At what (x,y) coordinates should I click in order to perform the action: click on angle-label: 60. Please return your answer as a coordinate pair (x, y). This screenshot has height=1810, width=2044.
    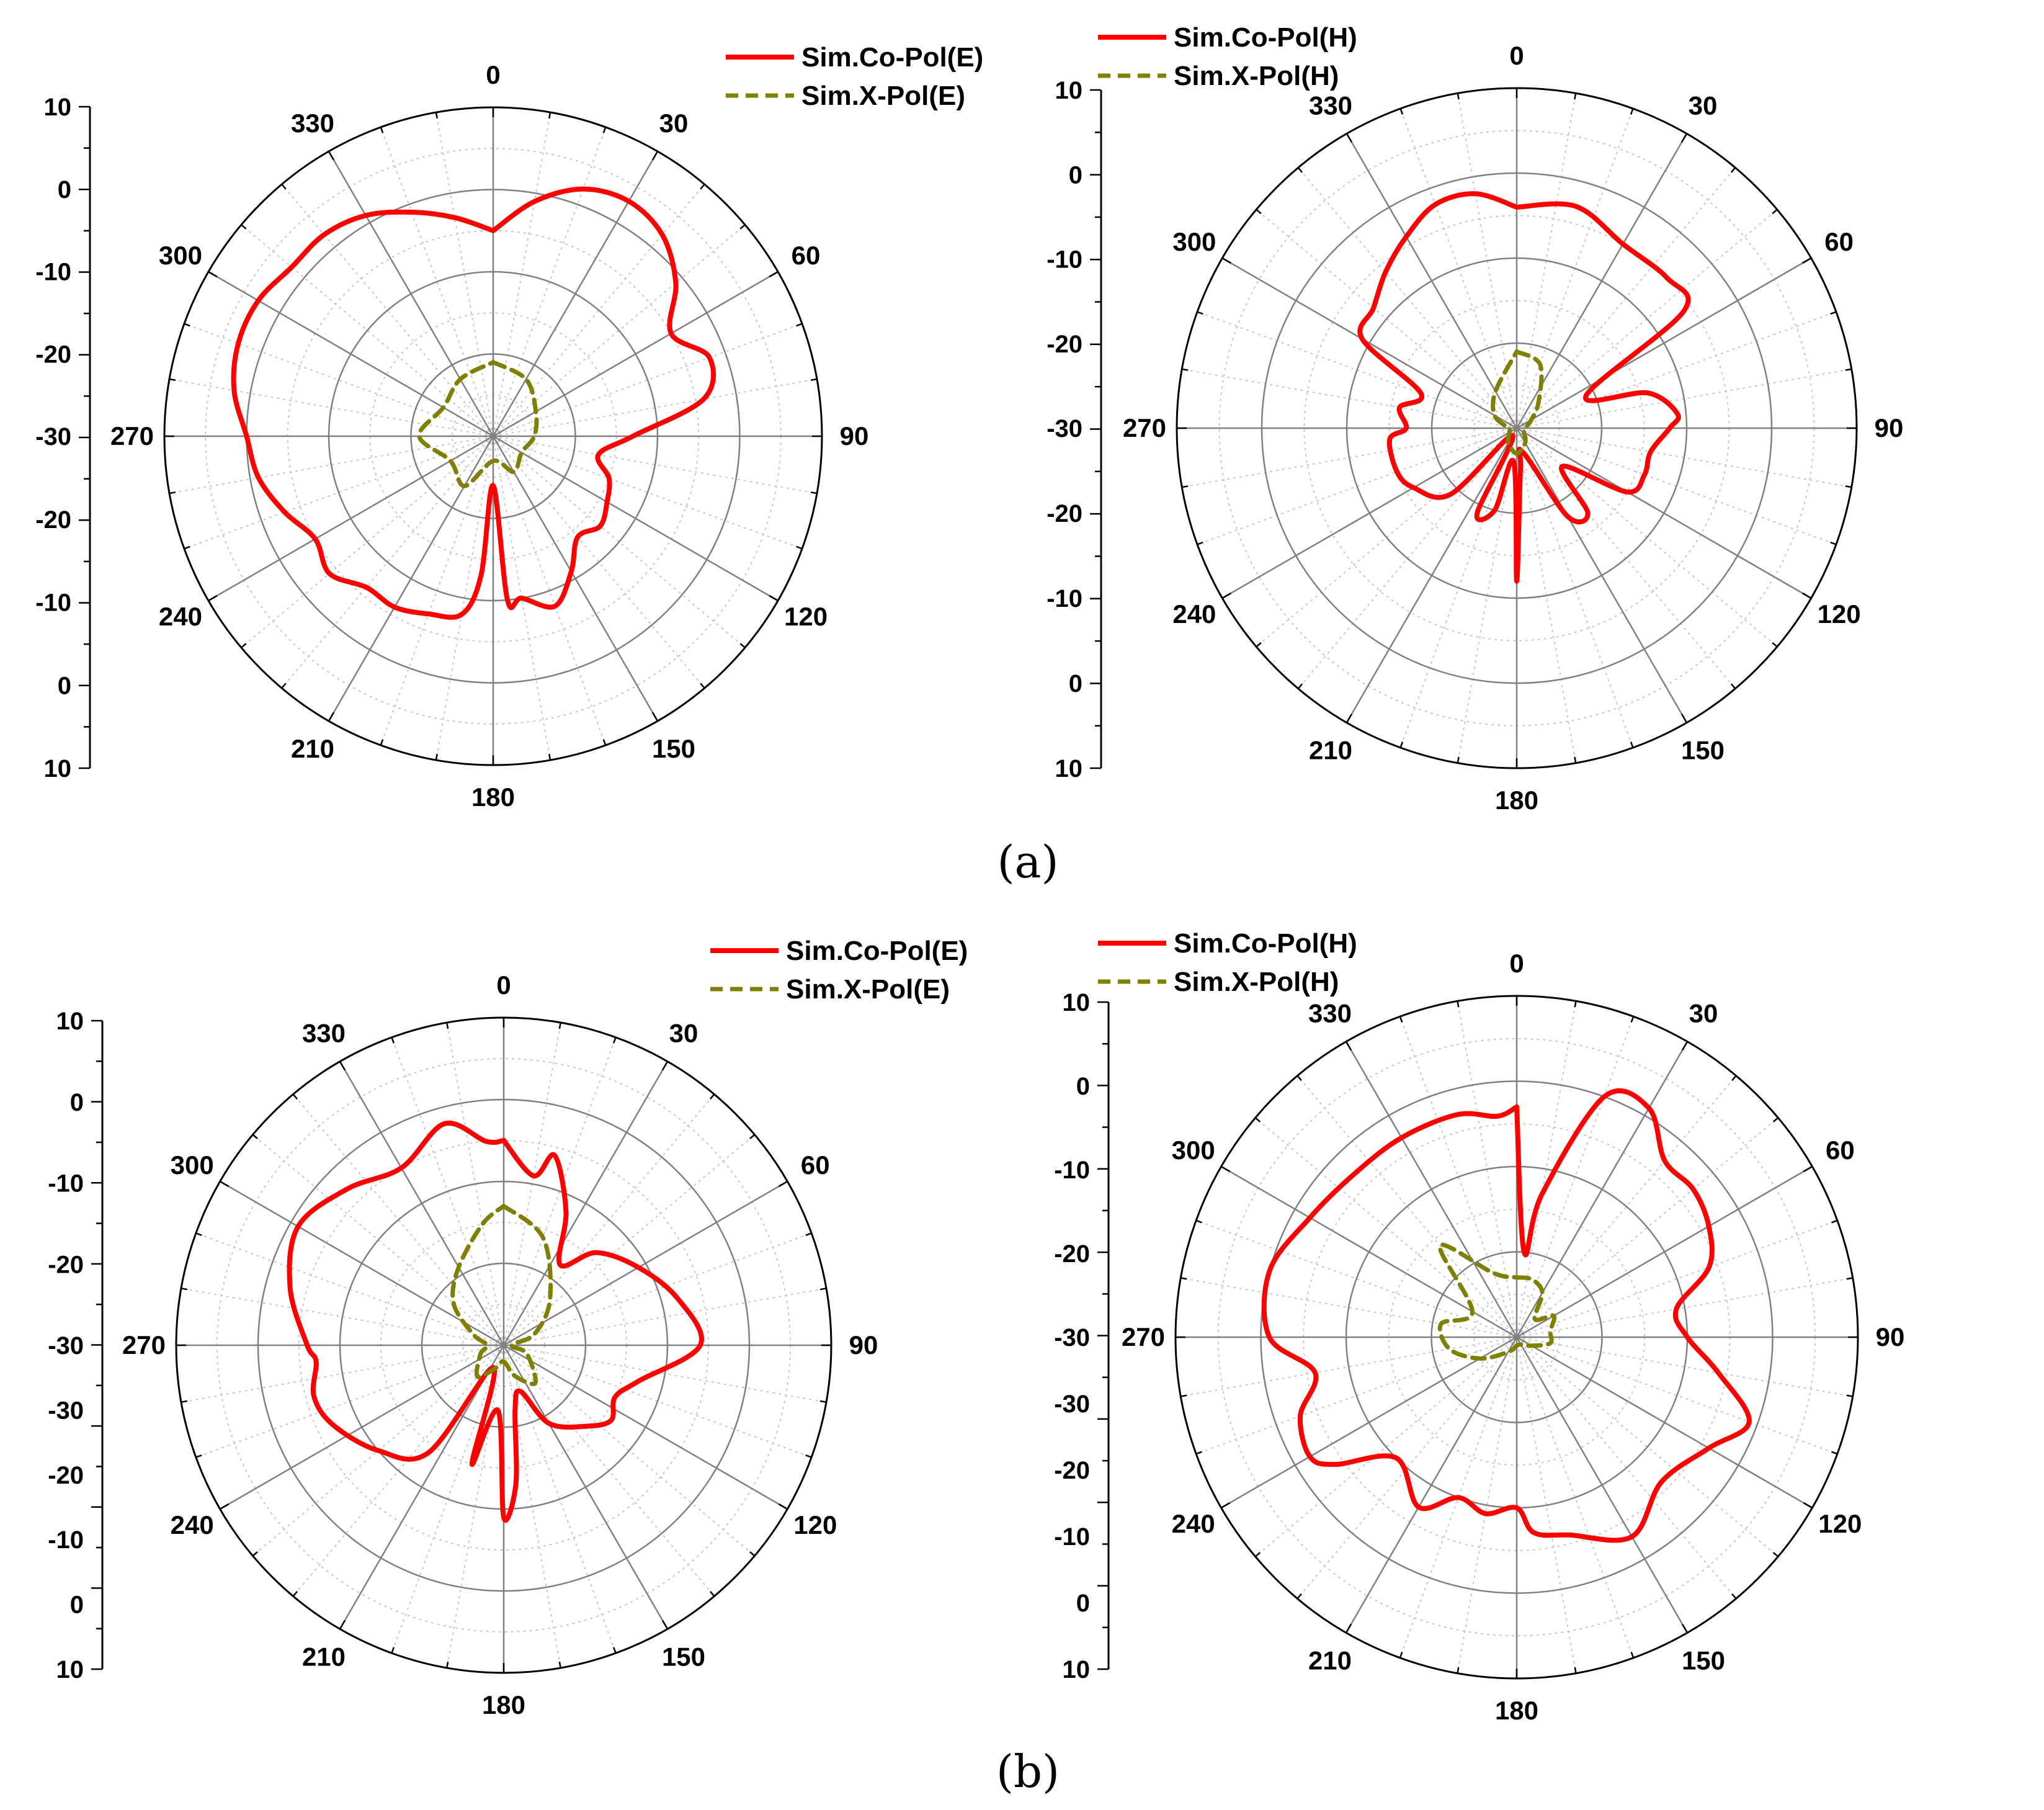
    Looking at the image, I should click on (1839, 241).